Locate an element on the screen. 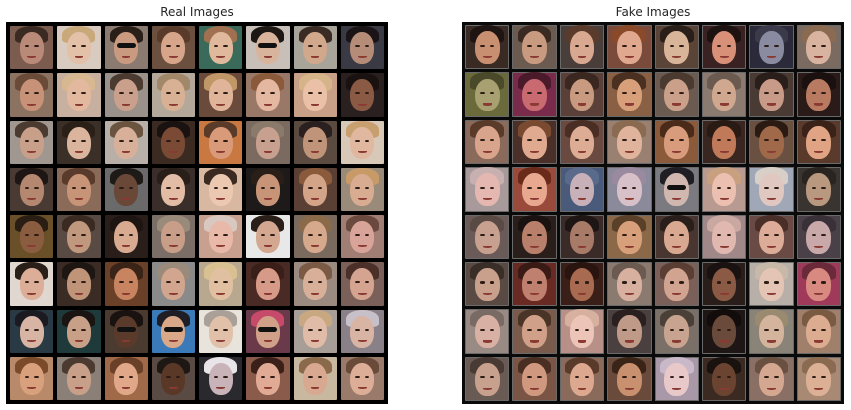  sunglasses-shape is located at coordinates (173, 329).